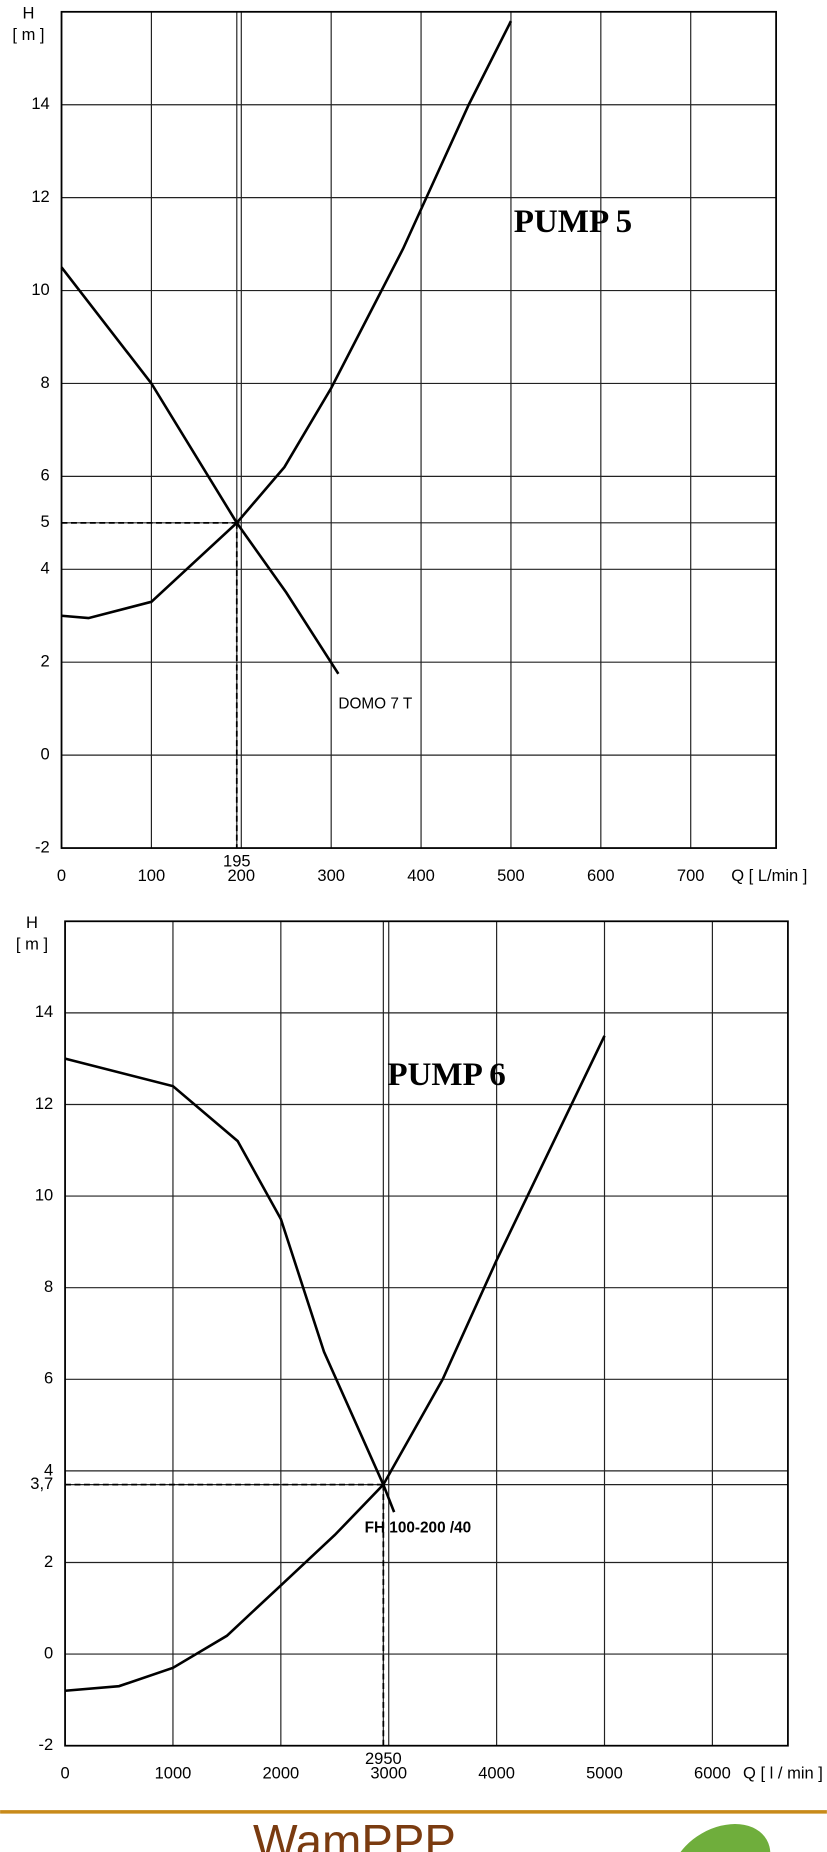 The width and height of the screenshot is (827, 1852). Describe the element at coordinates (601, 875) in the screenshot. I see `x-tick-label: 600` at that location.